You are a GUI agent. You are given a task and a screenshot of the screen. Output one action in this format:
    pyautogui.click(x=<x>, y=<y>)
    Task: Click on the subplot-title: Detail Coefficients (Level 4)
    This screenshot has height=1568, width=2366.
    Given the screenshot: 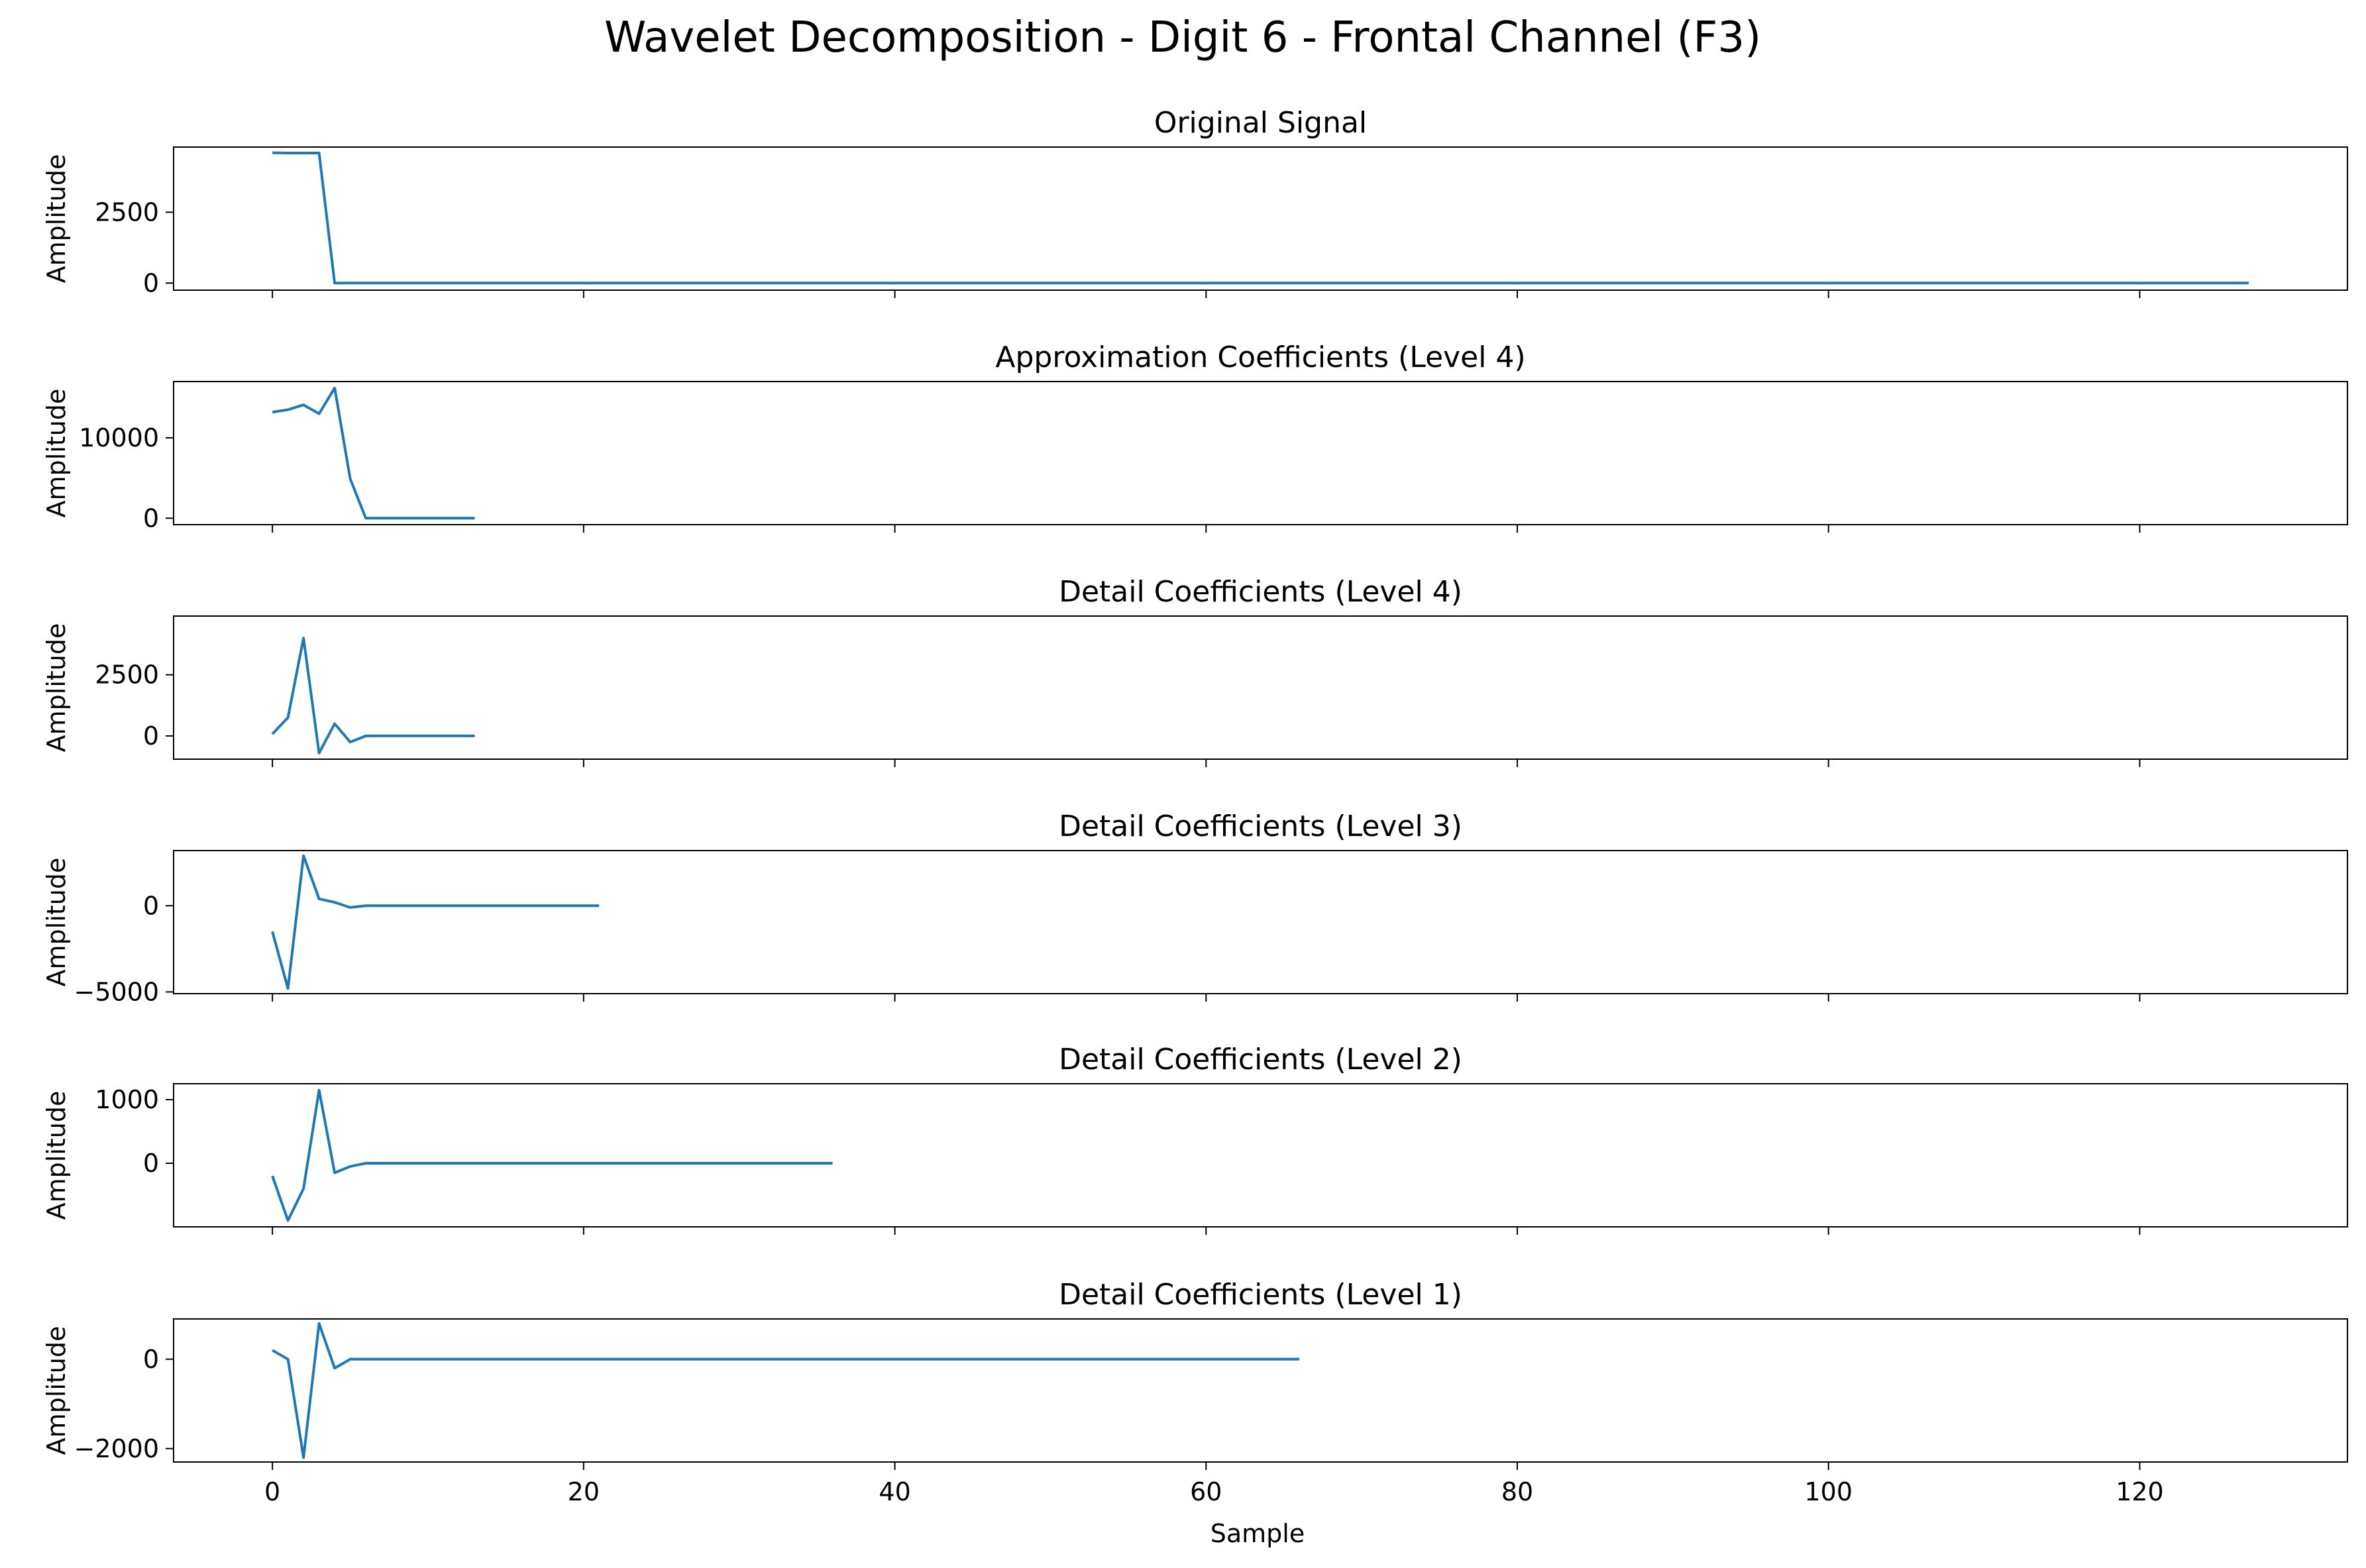 What is the action you would take?
    pyautogui.click(x=1260, y=592)
    